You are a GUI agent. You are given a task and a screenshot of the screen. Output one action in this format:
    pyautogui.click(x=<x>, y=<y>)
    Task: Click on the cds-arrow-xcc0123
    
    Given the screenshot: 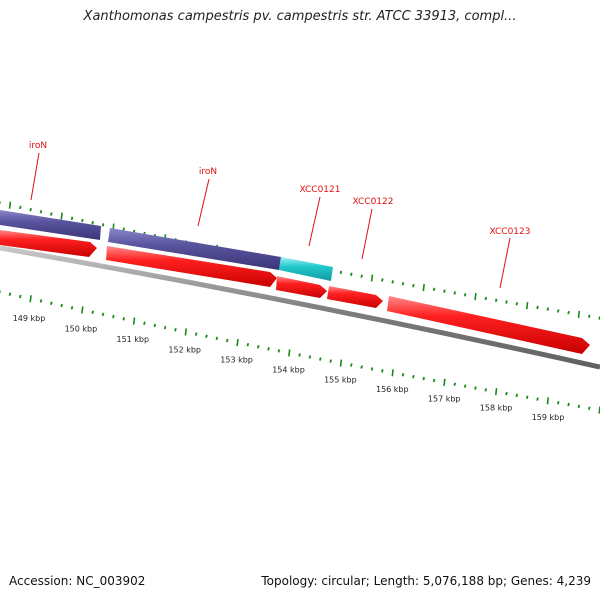 What is the action you would take?
    pyautogui.click(x=488, y=325)
    